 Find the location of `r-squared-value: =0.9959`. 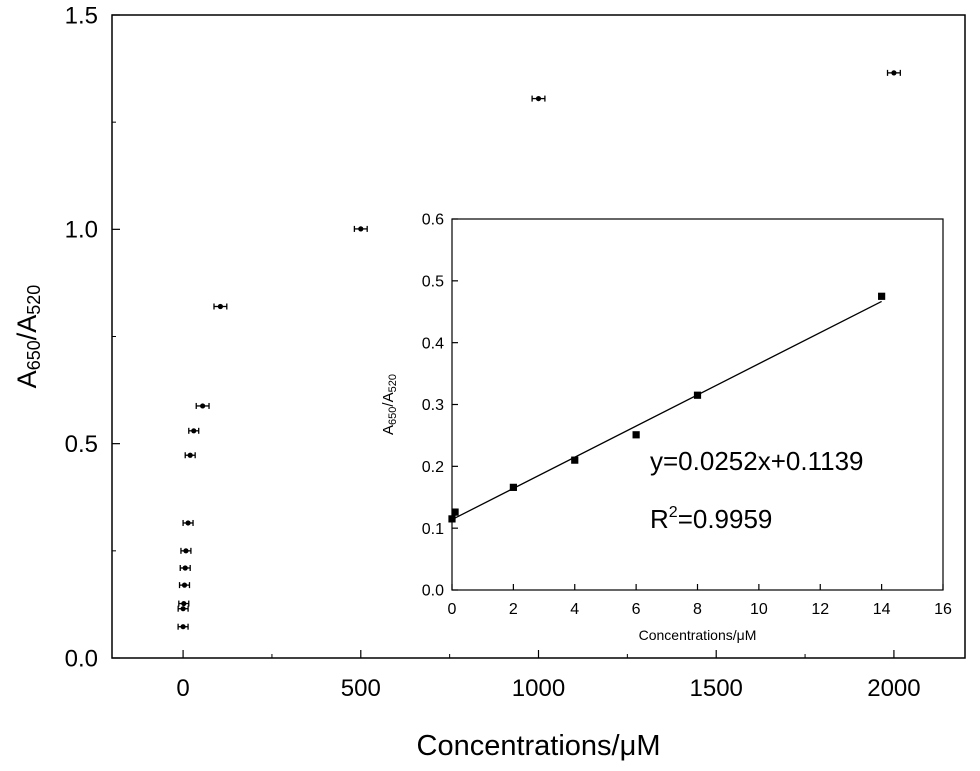

r-squared-value: =0.9959 is located at coordinates (725, 519).